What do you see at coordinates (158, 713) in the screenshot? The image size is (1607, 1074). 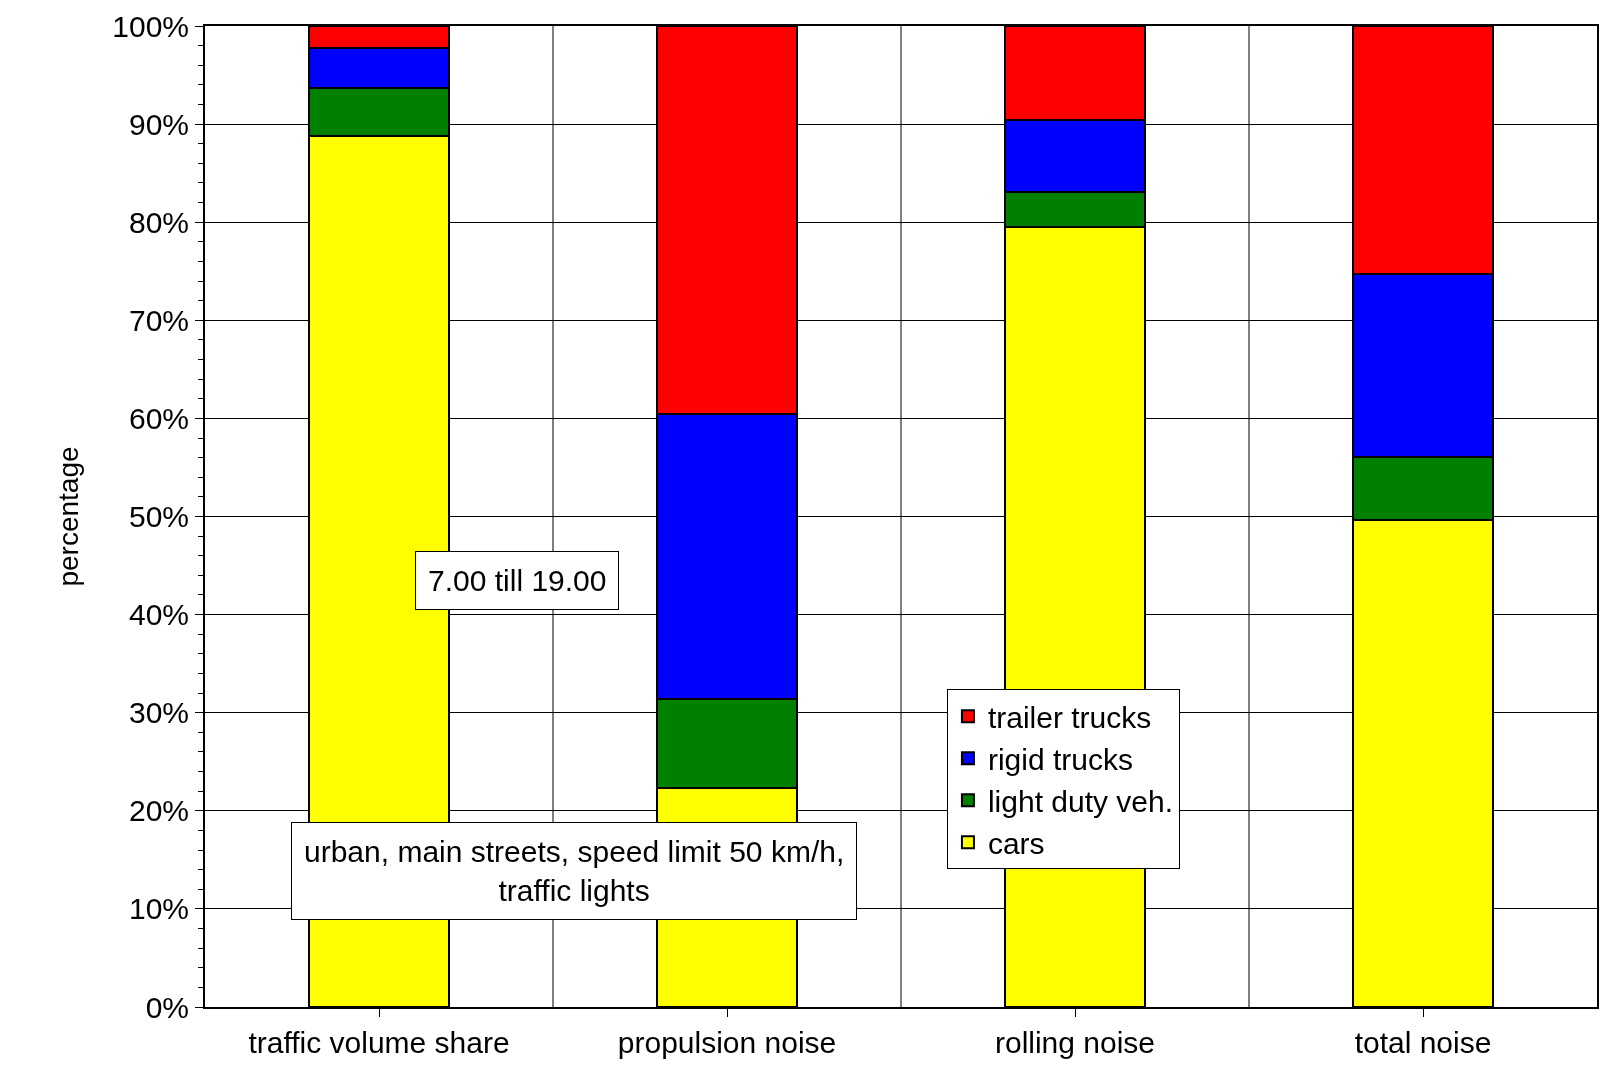 I see `y-tick-label: 30%` at bounding box center [158, 713].